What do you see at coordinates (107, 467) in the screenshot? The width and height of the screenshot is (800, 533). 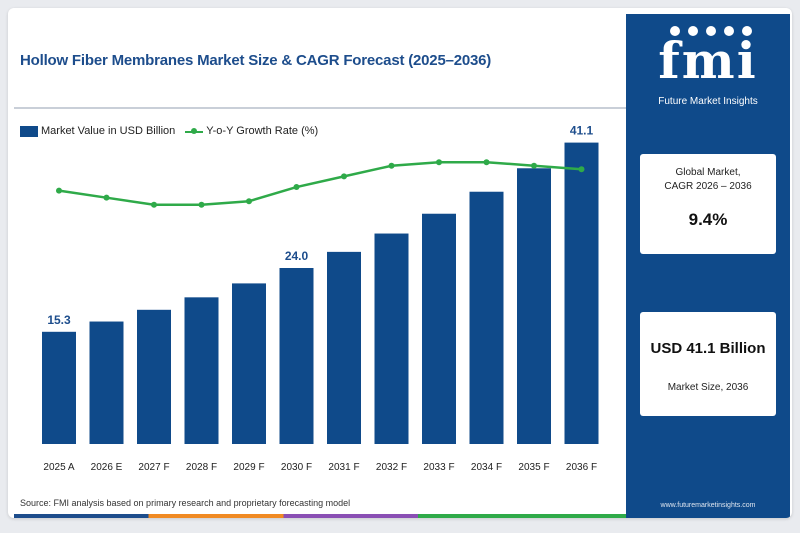 I see `x-tick-label-1: 2026 E` at bounding box center [107, 467].